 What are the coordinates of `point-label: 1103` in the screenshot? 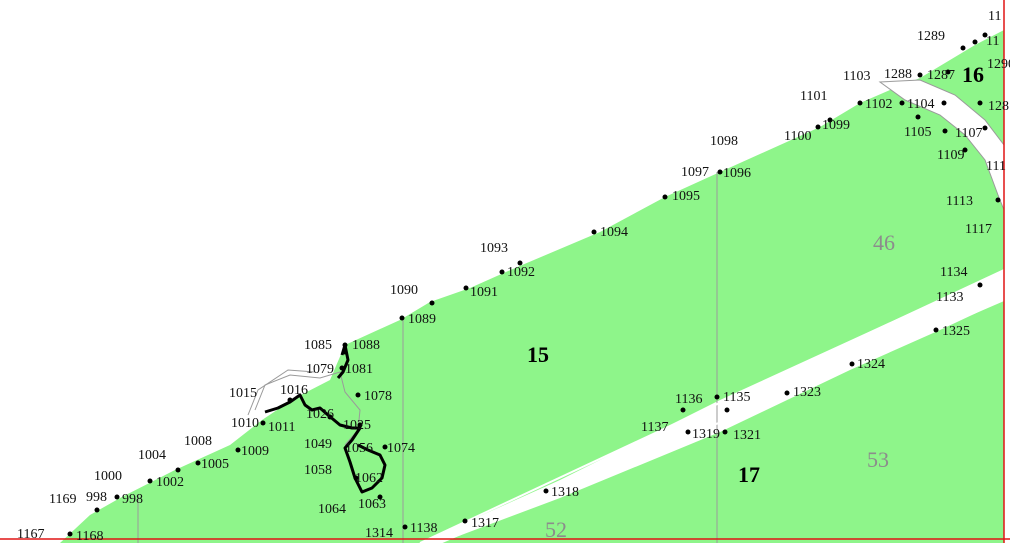 It's located at (856, 76).